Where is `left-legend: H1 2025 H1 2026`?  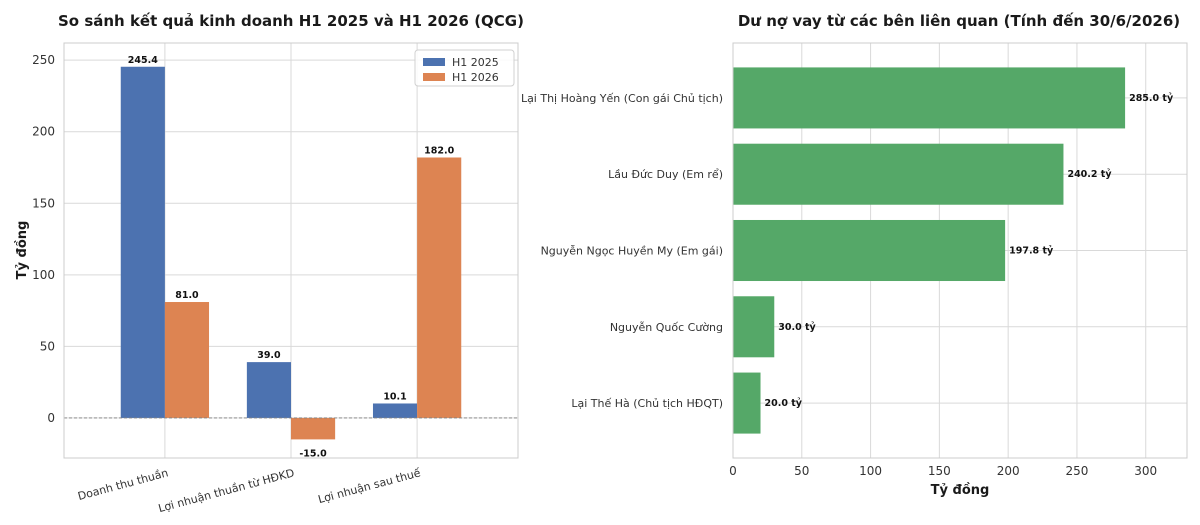 left-legend: H1 2025 H1 2026 is located at coordinates (464, 68).